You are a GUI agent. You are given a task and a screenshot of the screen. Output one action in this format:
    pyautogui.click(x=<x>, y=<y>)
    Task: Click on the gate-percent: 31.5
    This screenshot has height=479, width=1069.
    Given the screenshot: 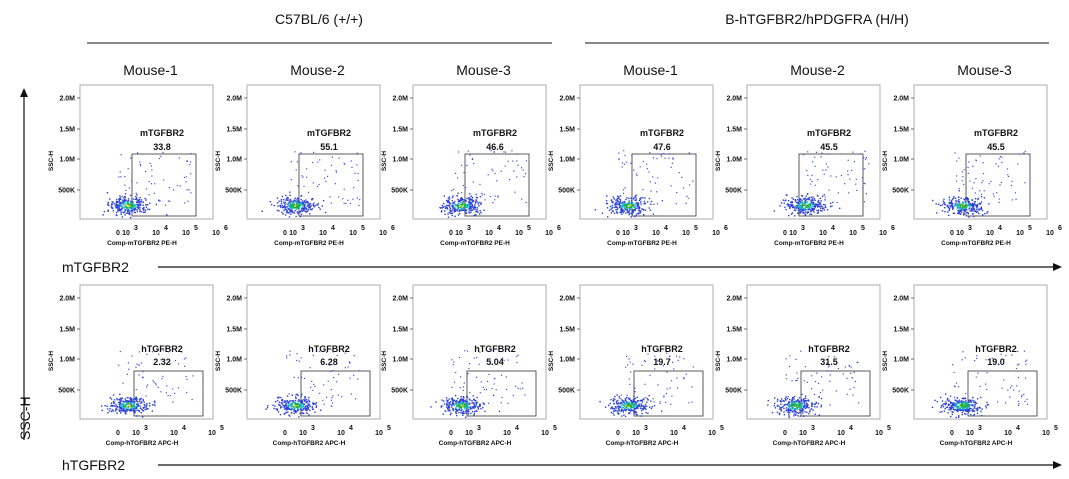 What is the action you would take?
    pyautogui.click(x=829, y=362)
    